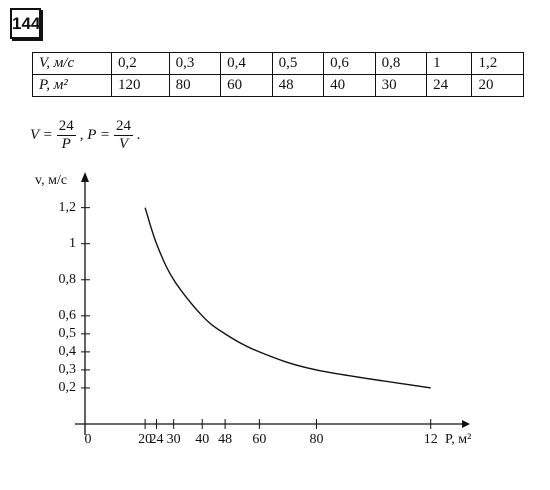  What do you see at coordinates (123, 144) in the screenshot?
I see `denominator: V` at bounding box center [123, 144].